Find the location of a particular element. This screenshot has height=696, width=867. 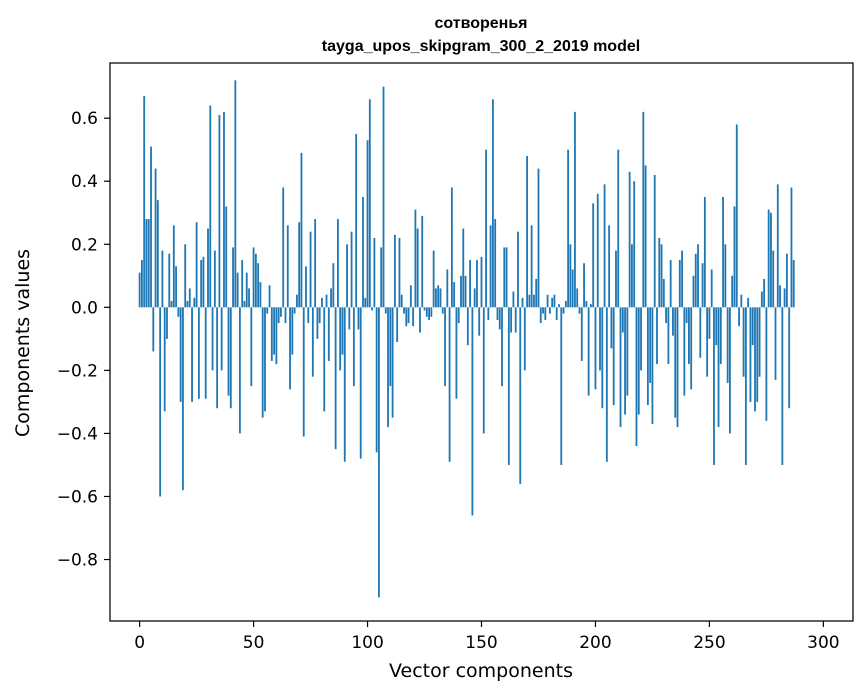

y-tick-label: 0.2 is located at coordinates (84, 245).